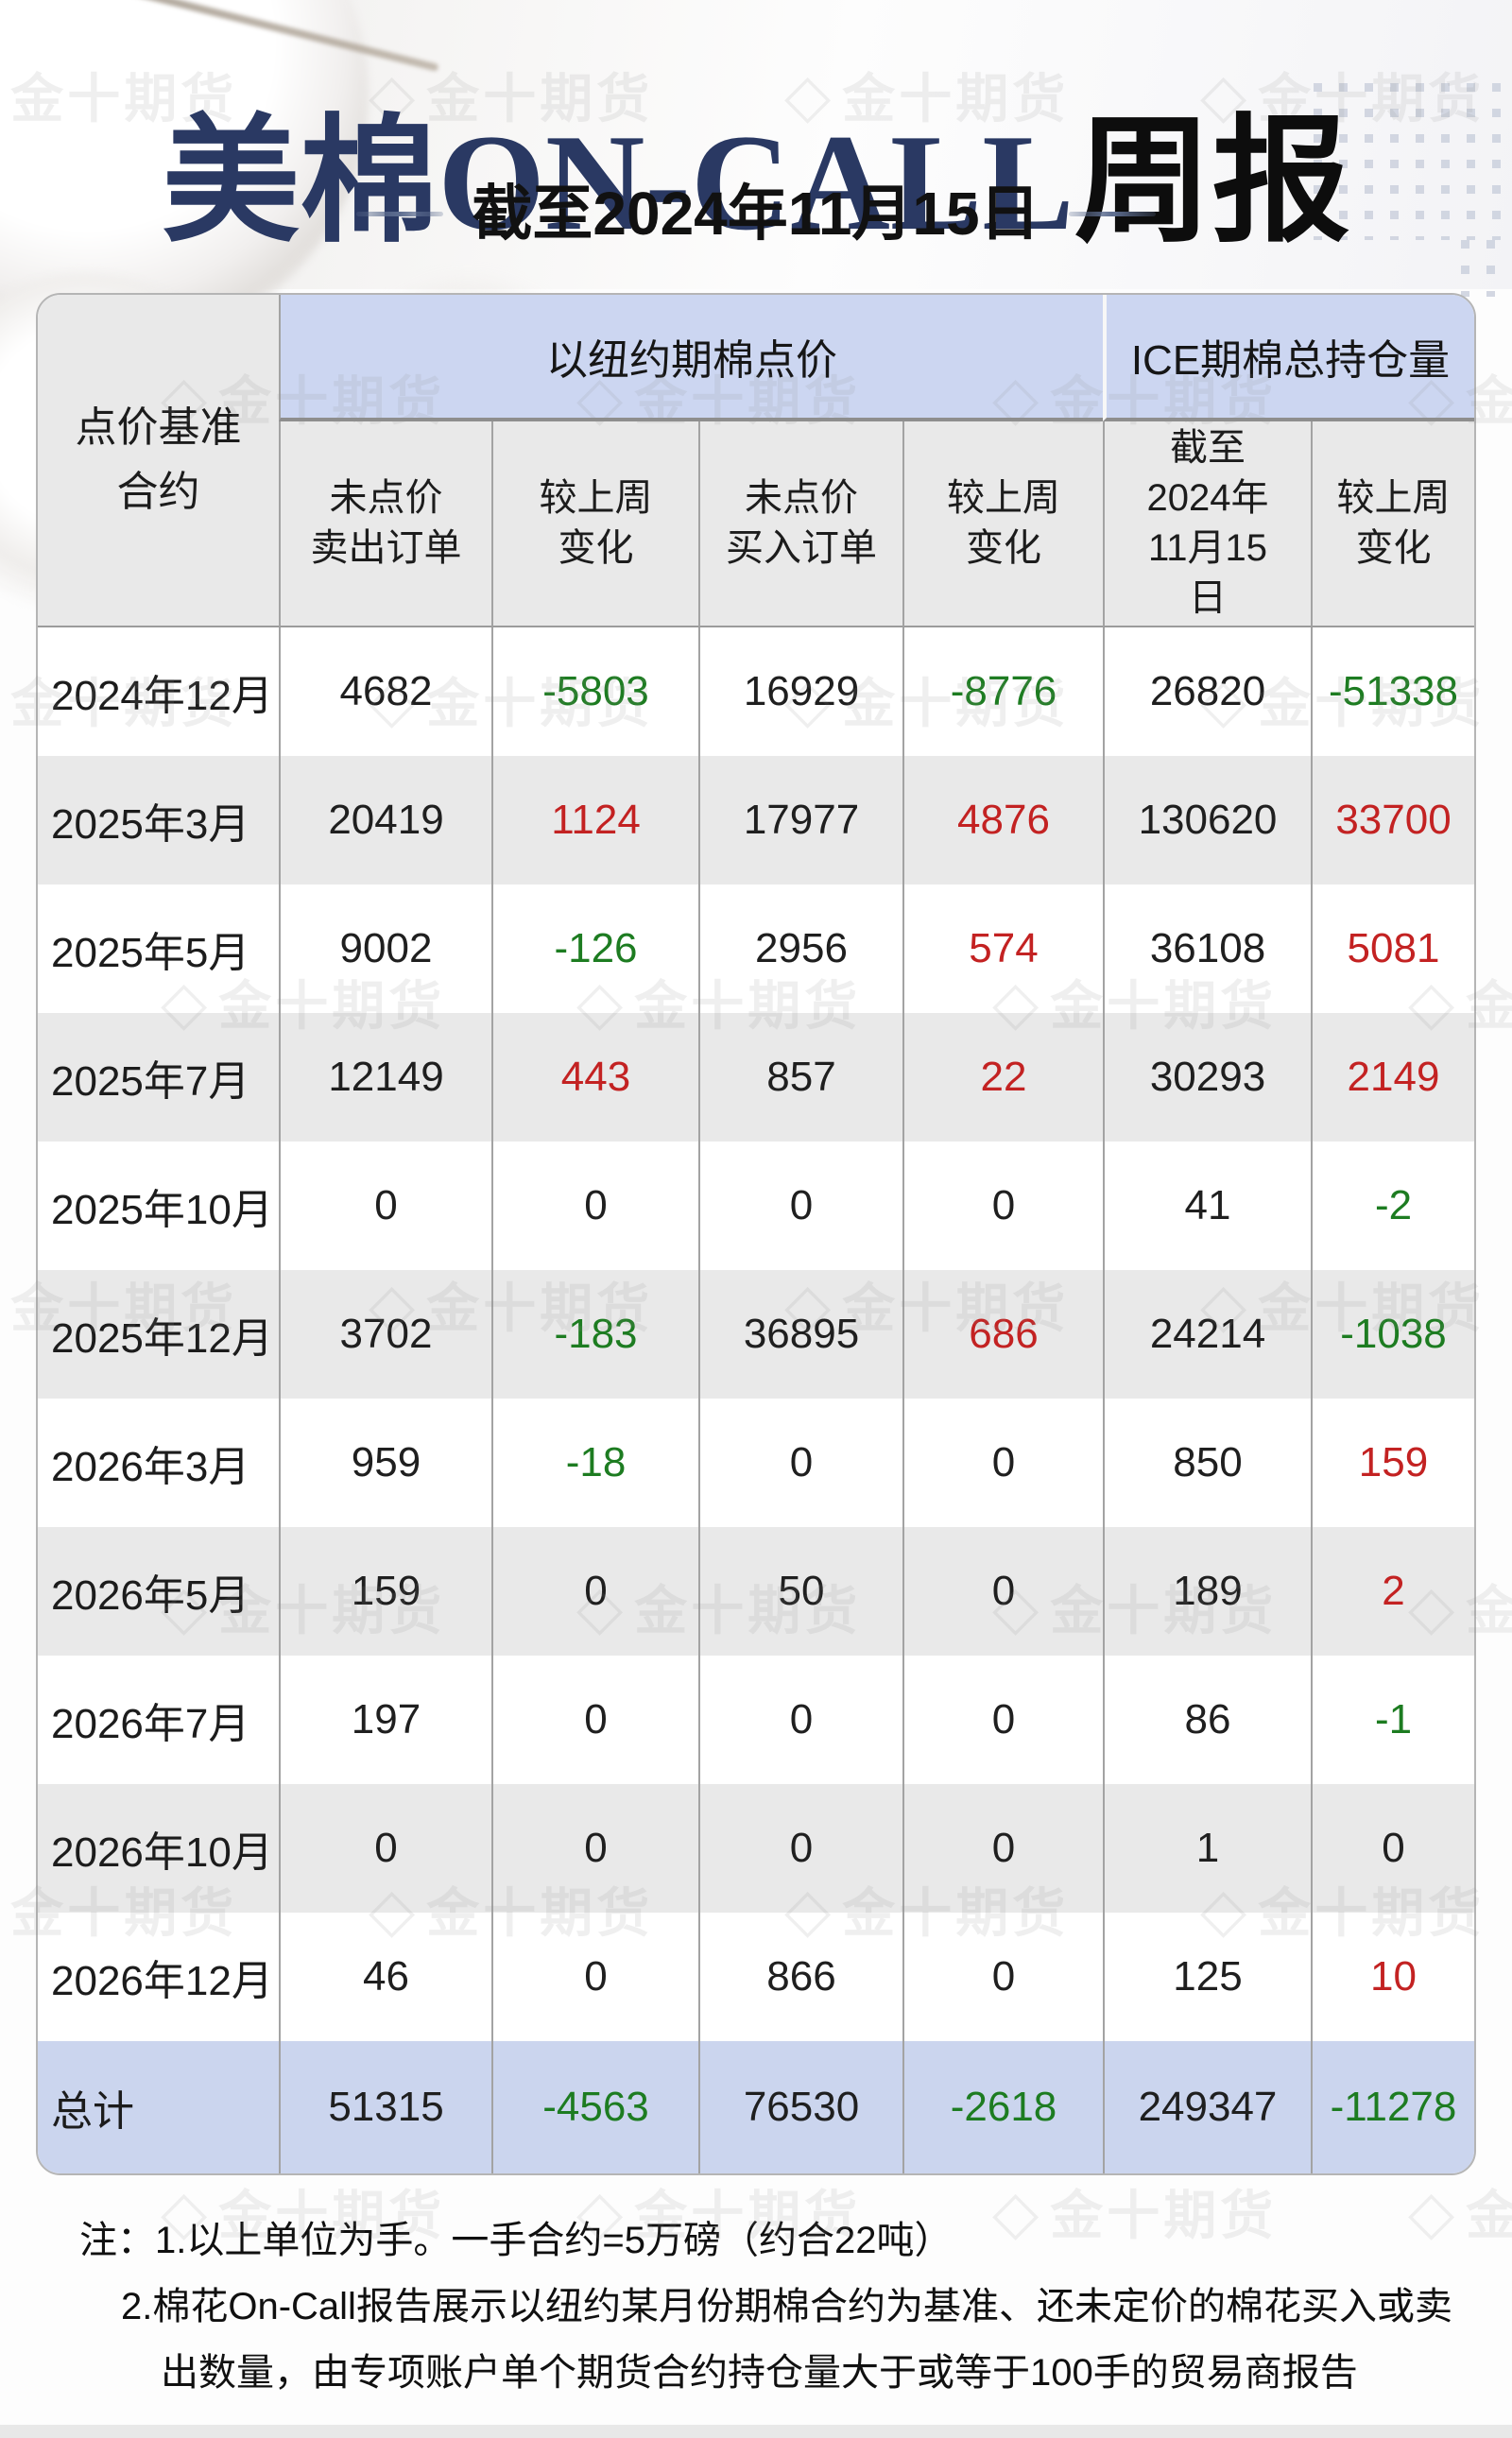  Describe the element at coordinates (385, 1977) in the screenshot. I see `value-cell: 46` at that location.